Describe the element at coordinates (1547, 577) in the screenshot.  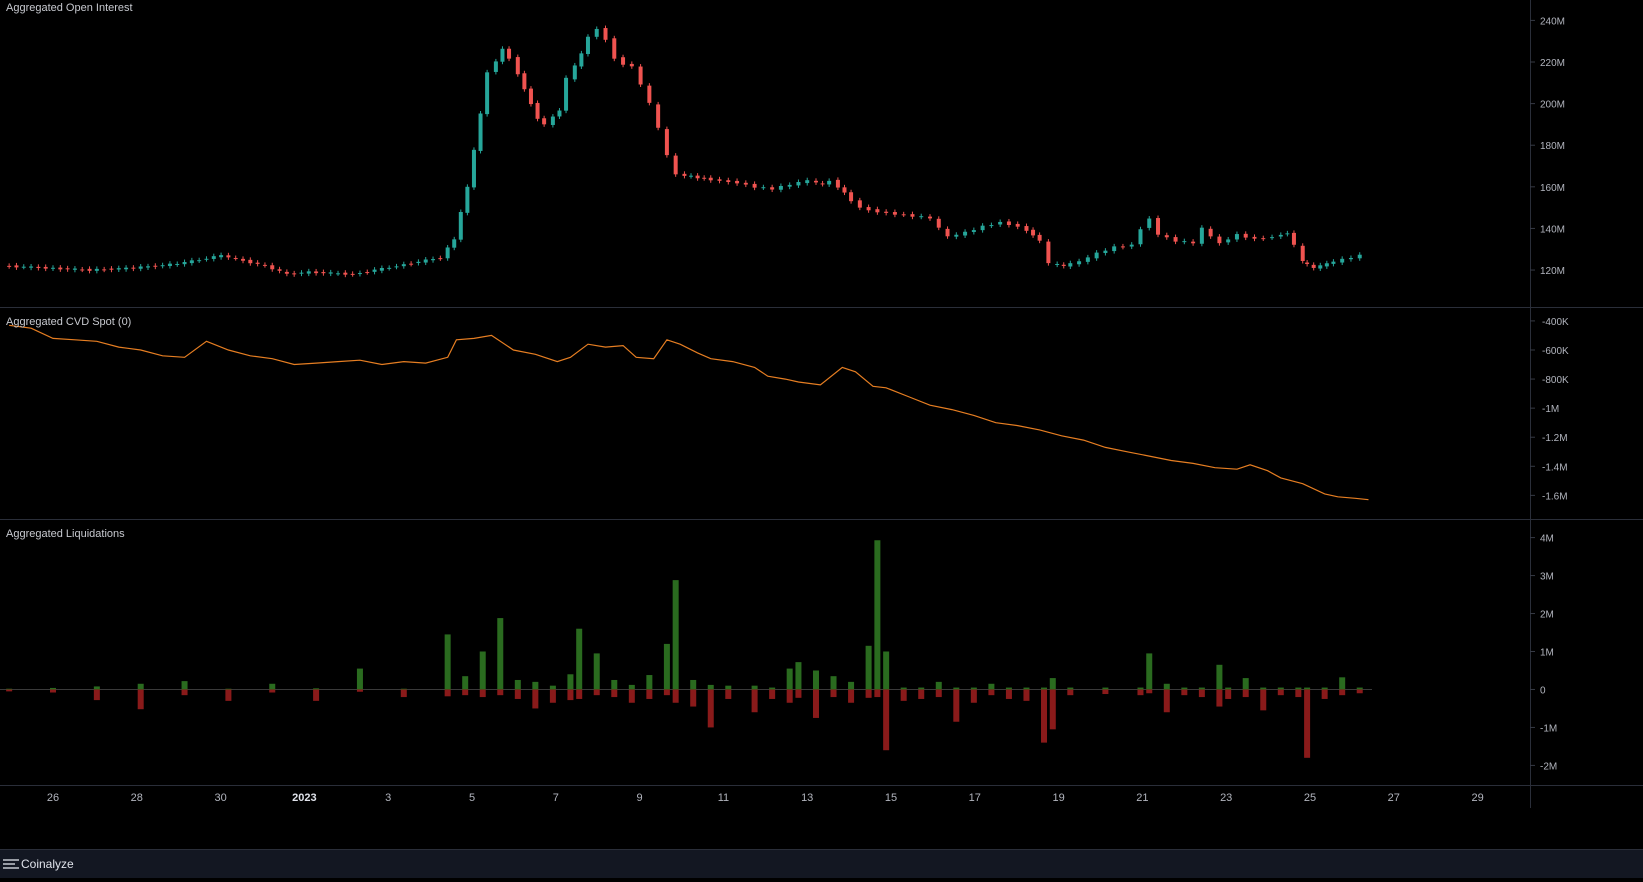
I see `liq-tick-label: 3M` at that location.